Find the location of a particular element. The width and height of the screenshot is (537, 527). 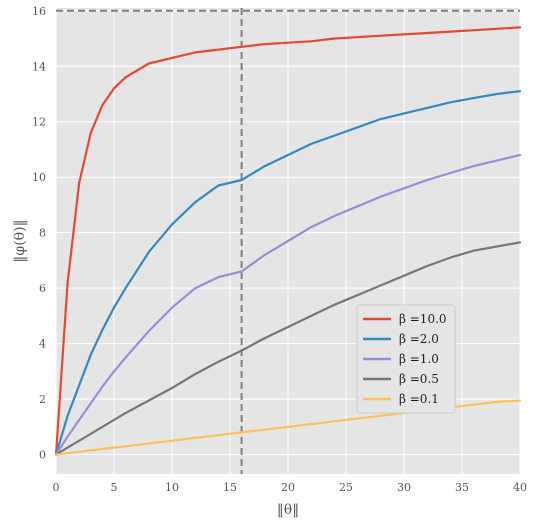

y-tick-label: 16 is located at coordinates (39, 11).